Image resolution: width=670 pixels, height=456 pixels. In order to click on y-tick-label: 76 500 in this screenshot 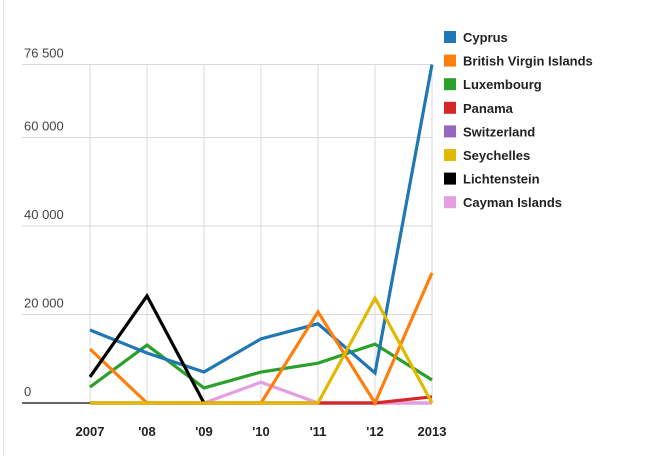, I will do `click(44, 53)`.